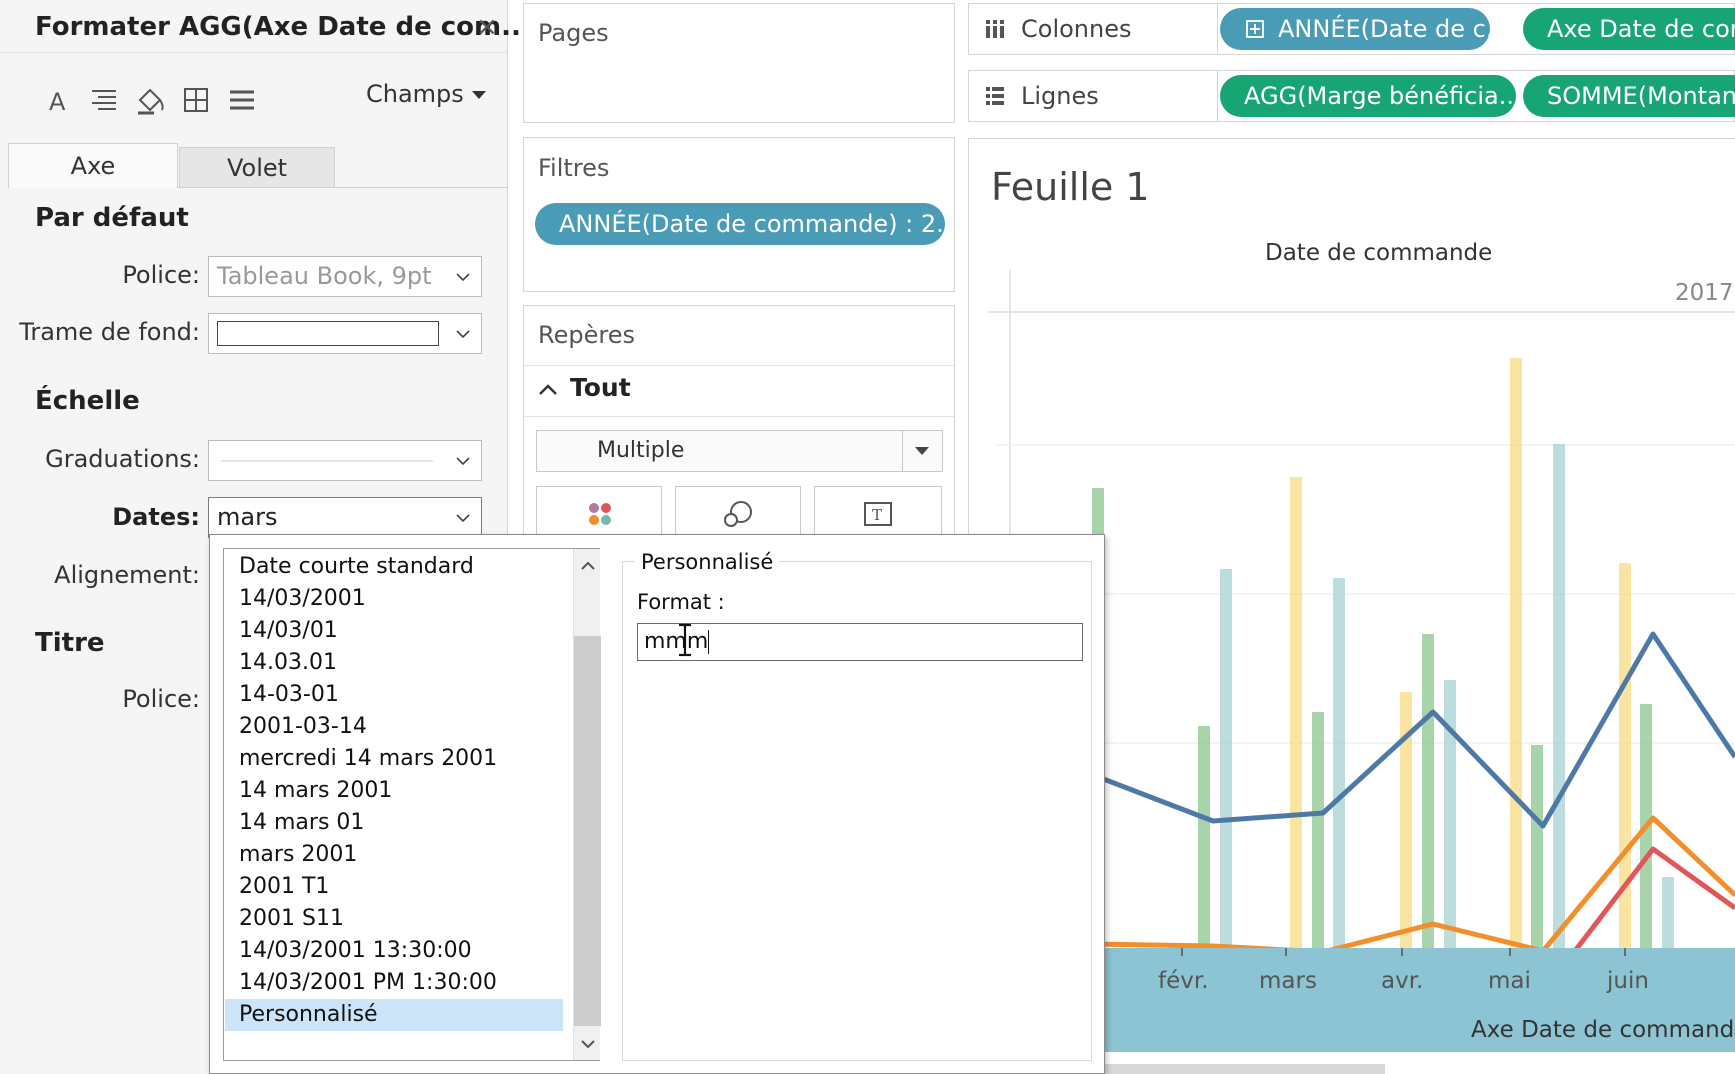 Image resolution: width=1735 pixels, height=1074 pixels. Describe the element at coordinates (739, 425) in the screenshot. I see `marks-card: Repères Tout Multiple T` at that location.